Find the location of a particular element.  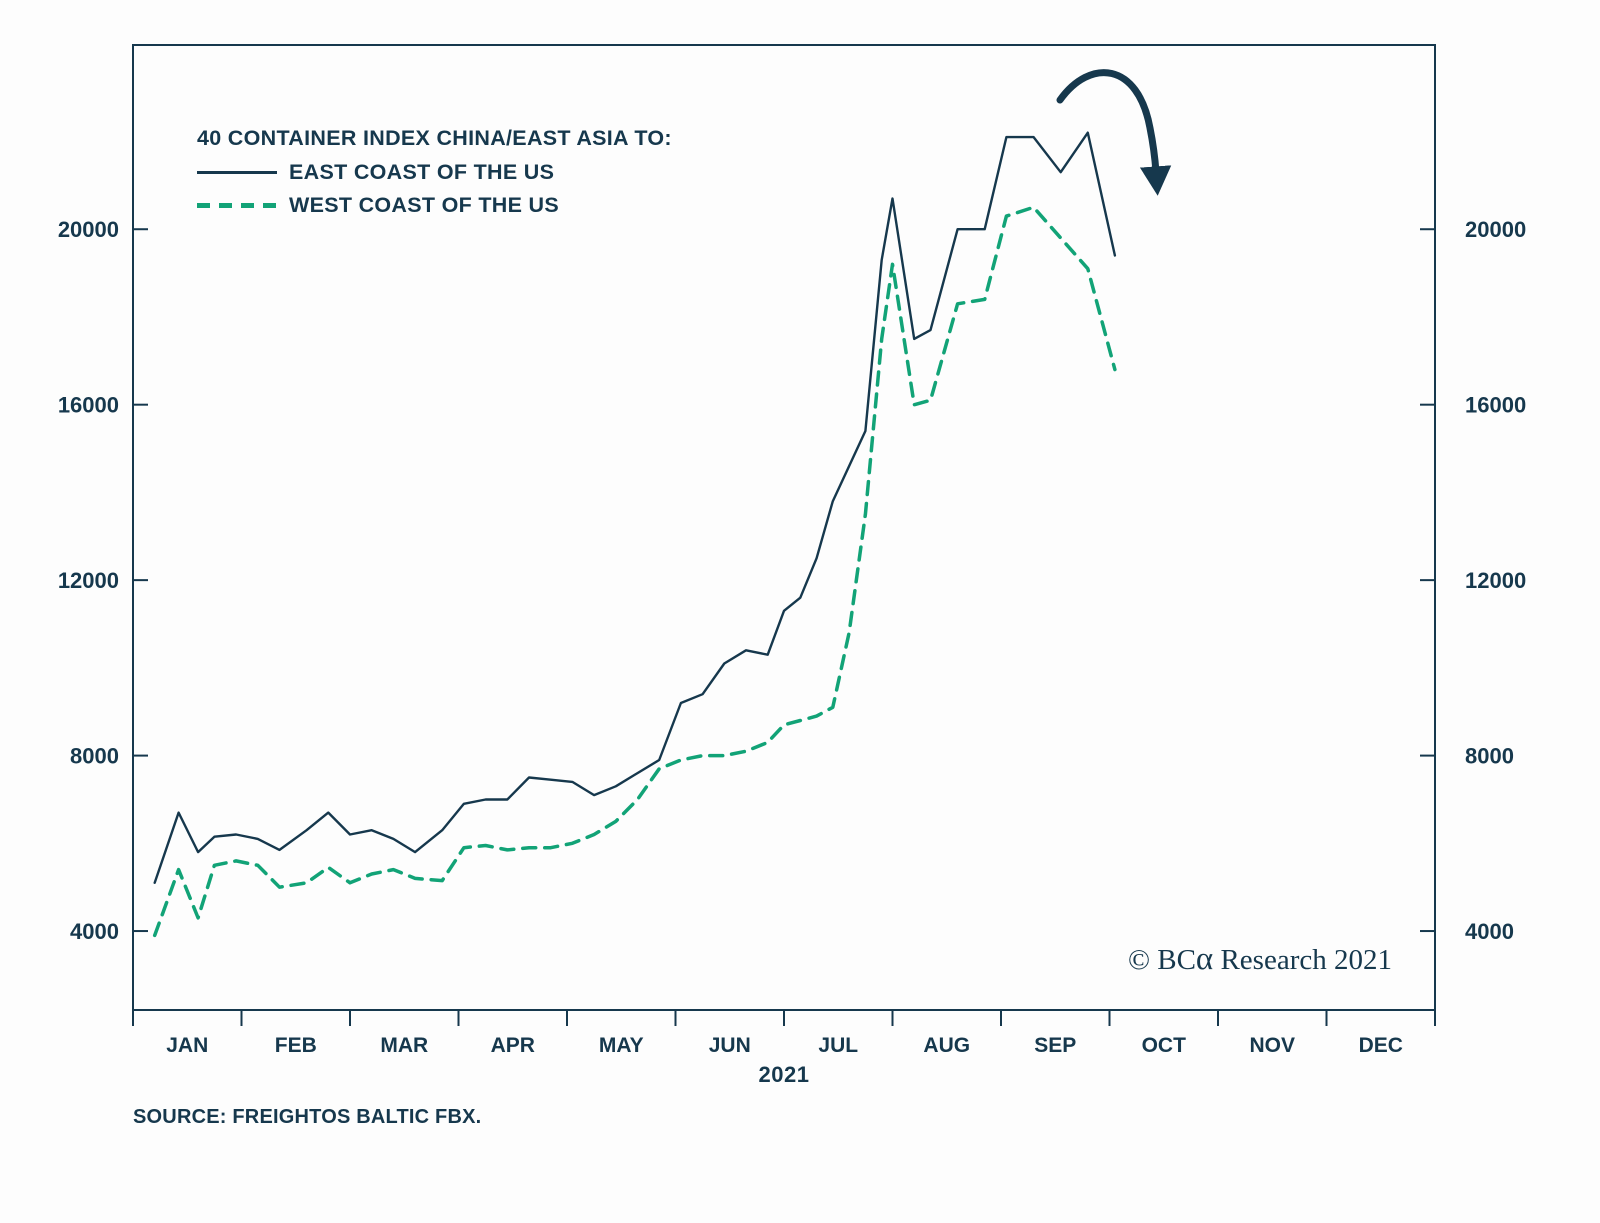

trend-down-arrow is located at coordinates (1114, 132).